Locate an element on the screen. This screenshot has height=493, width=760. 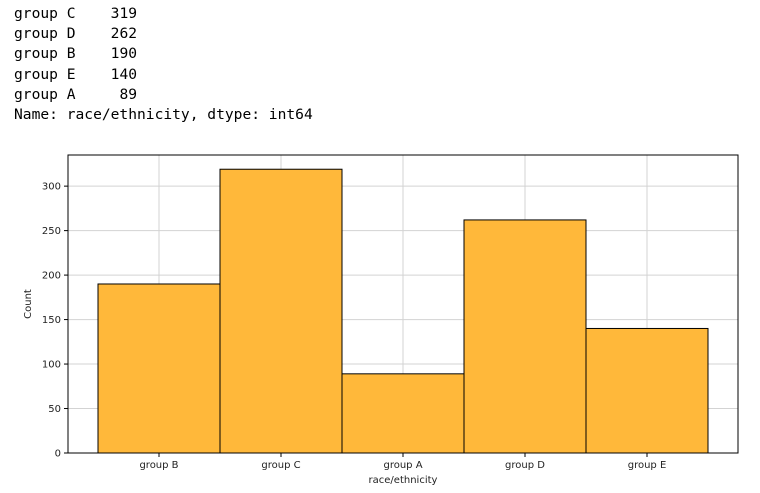
output-count: 190 is located at coordinates (124, 54).